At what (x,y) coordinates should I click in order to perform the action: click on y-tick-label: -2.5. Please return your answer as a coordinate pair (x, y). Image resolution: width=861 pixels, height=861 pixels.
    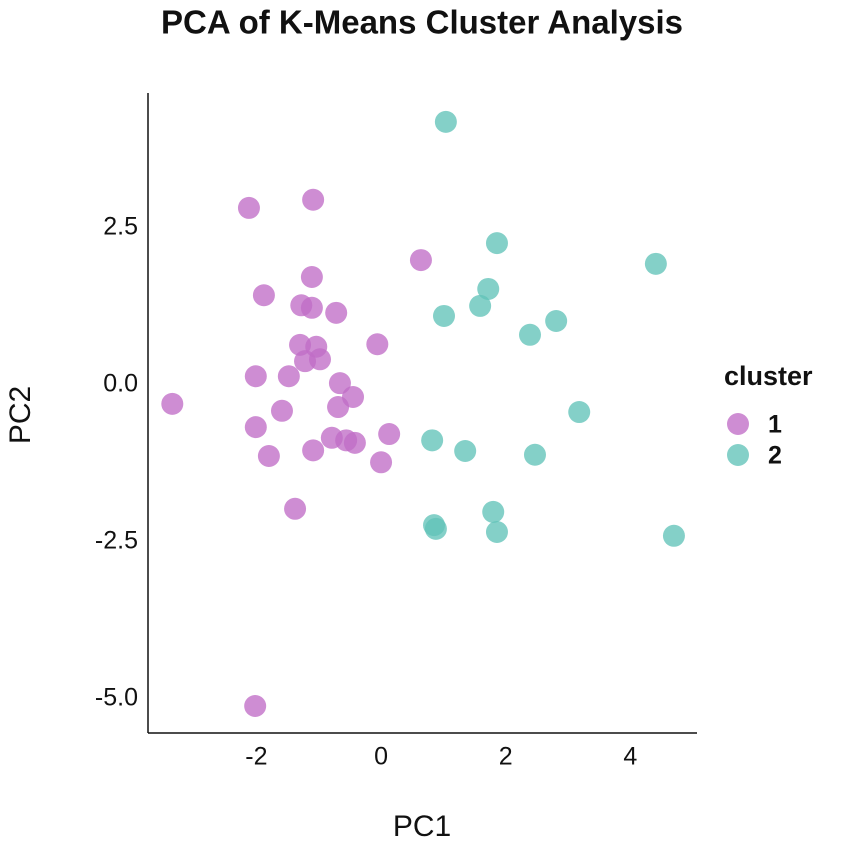
    Looking at the image, I should click on (116, 541).